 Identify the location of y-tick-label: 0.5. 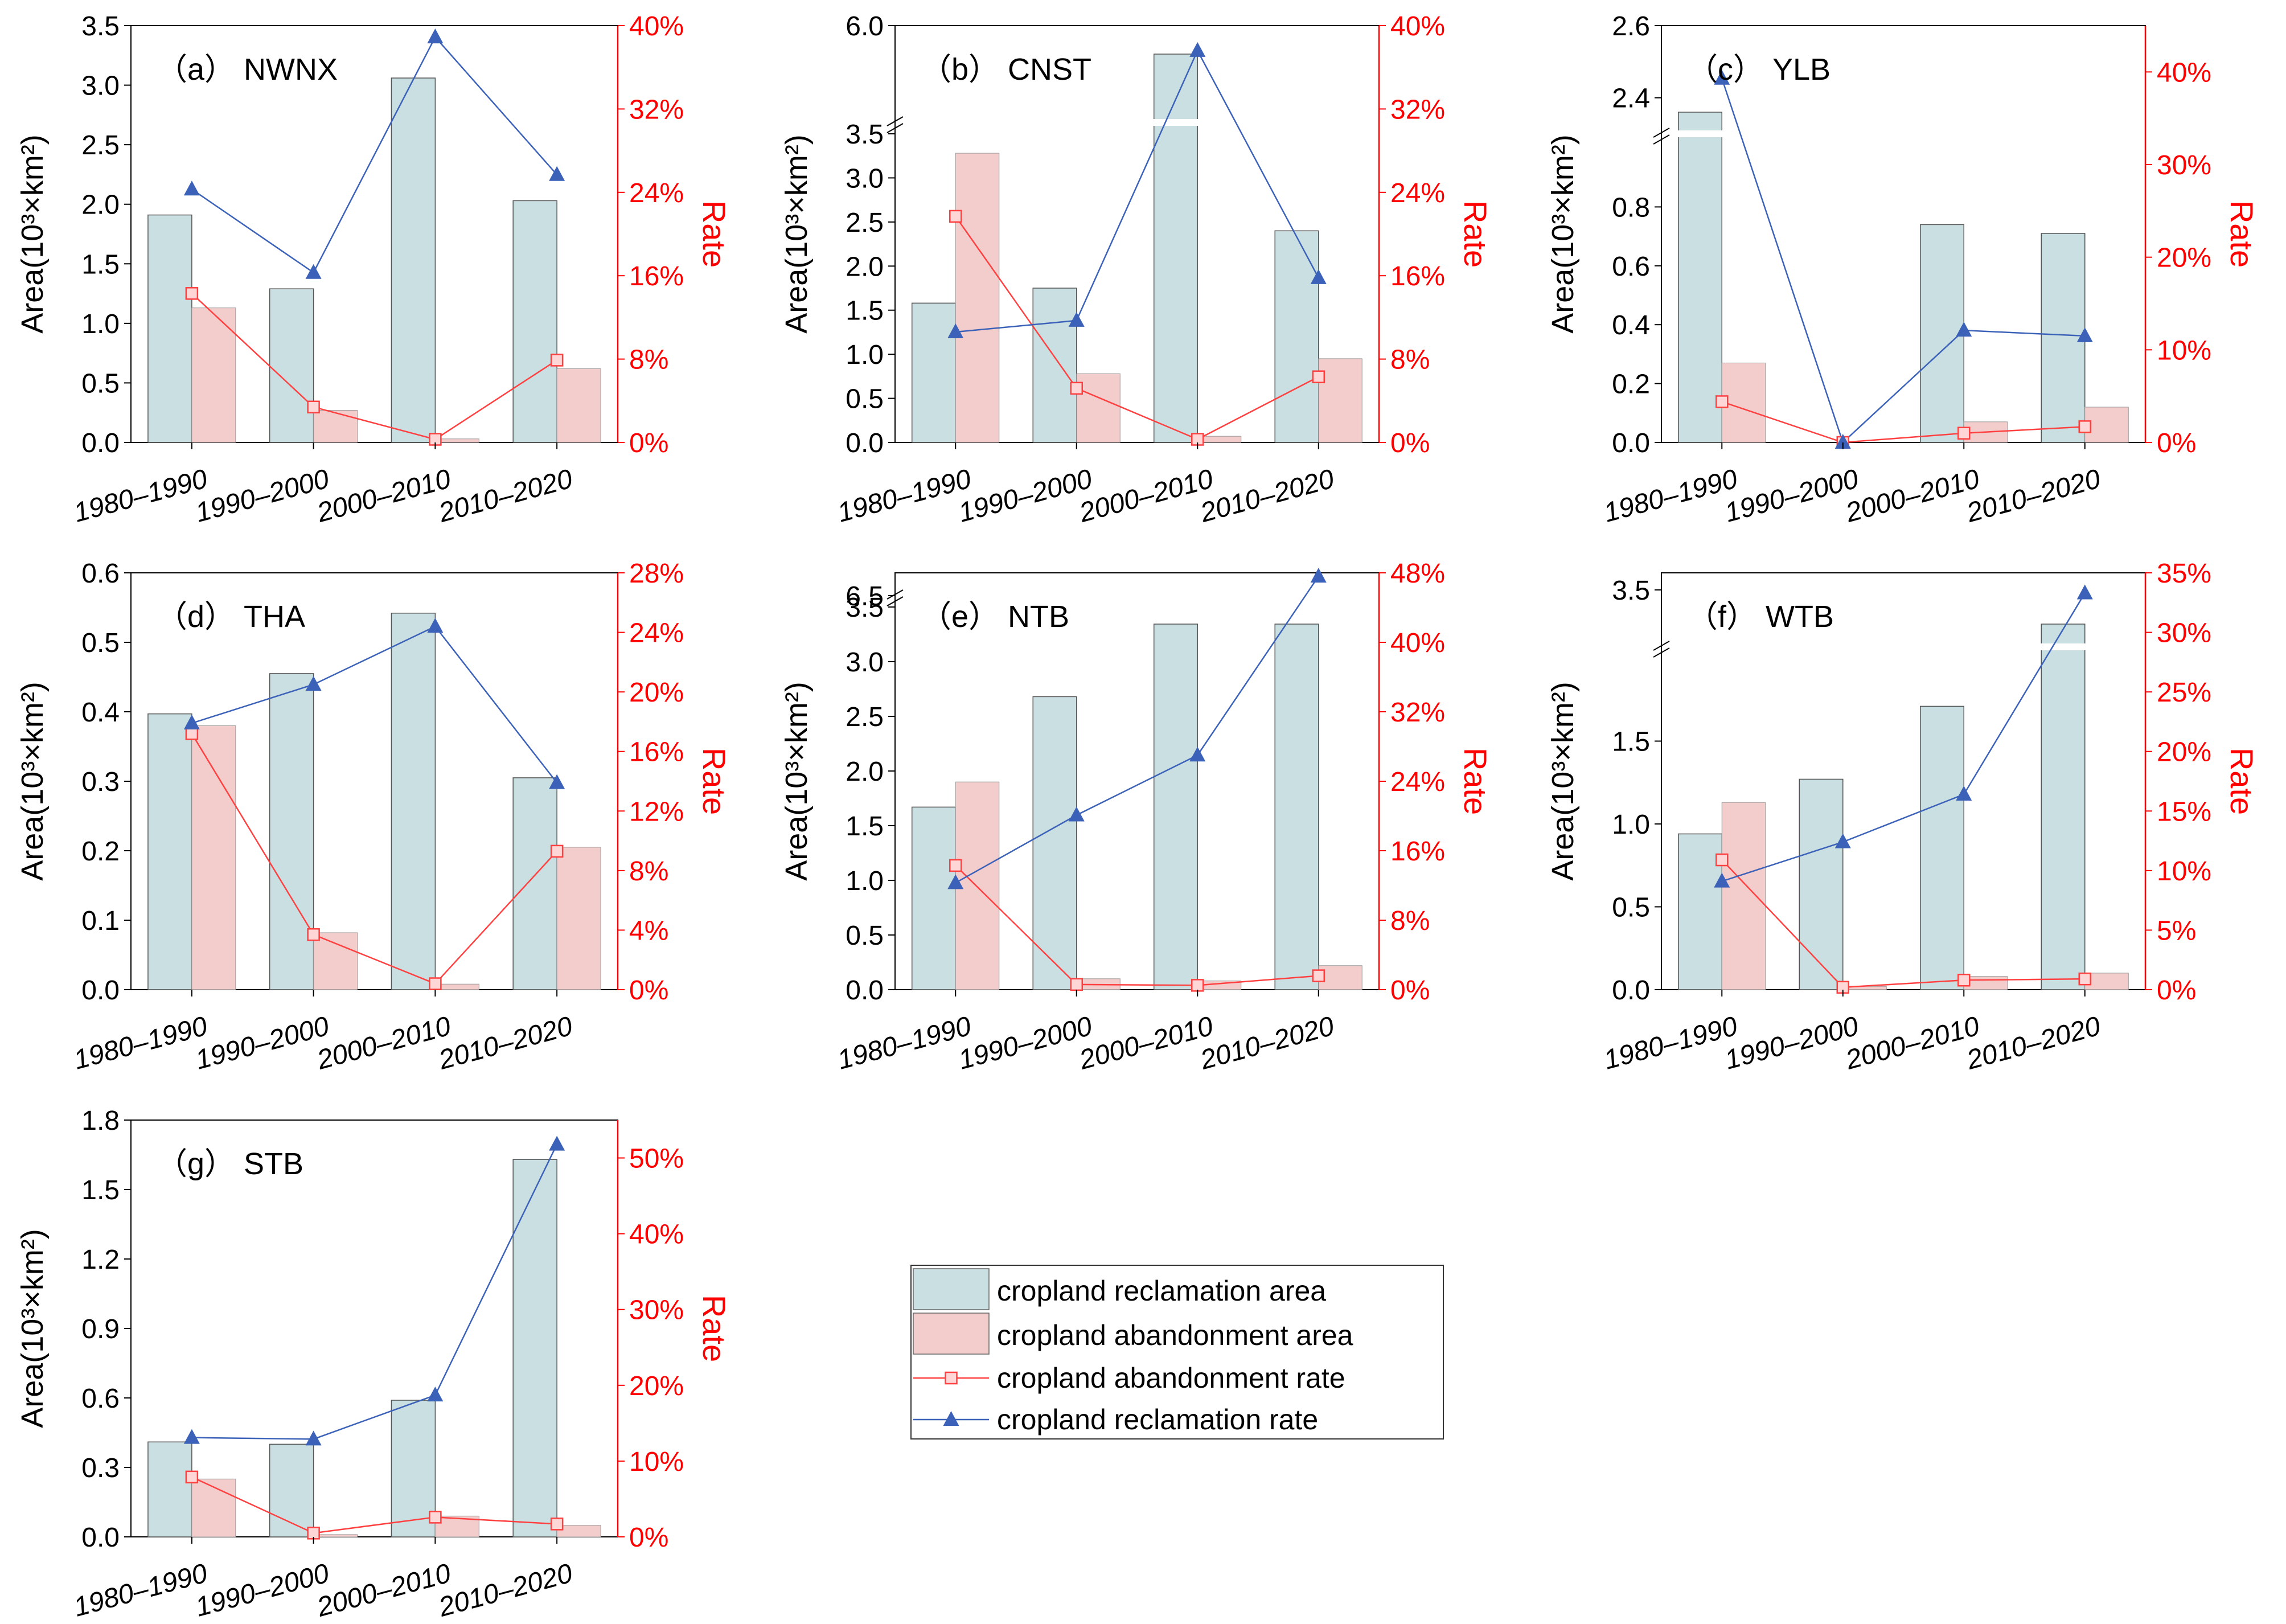
(100, 643).